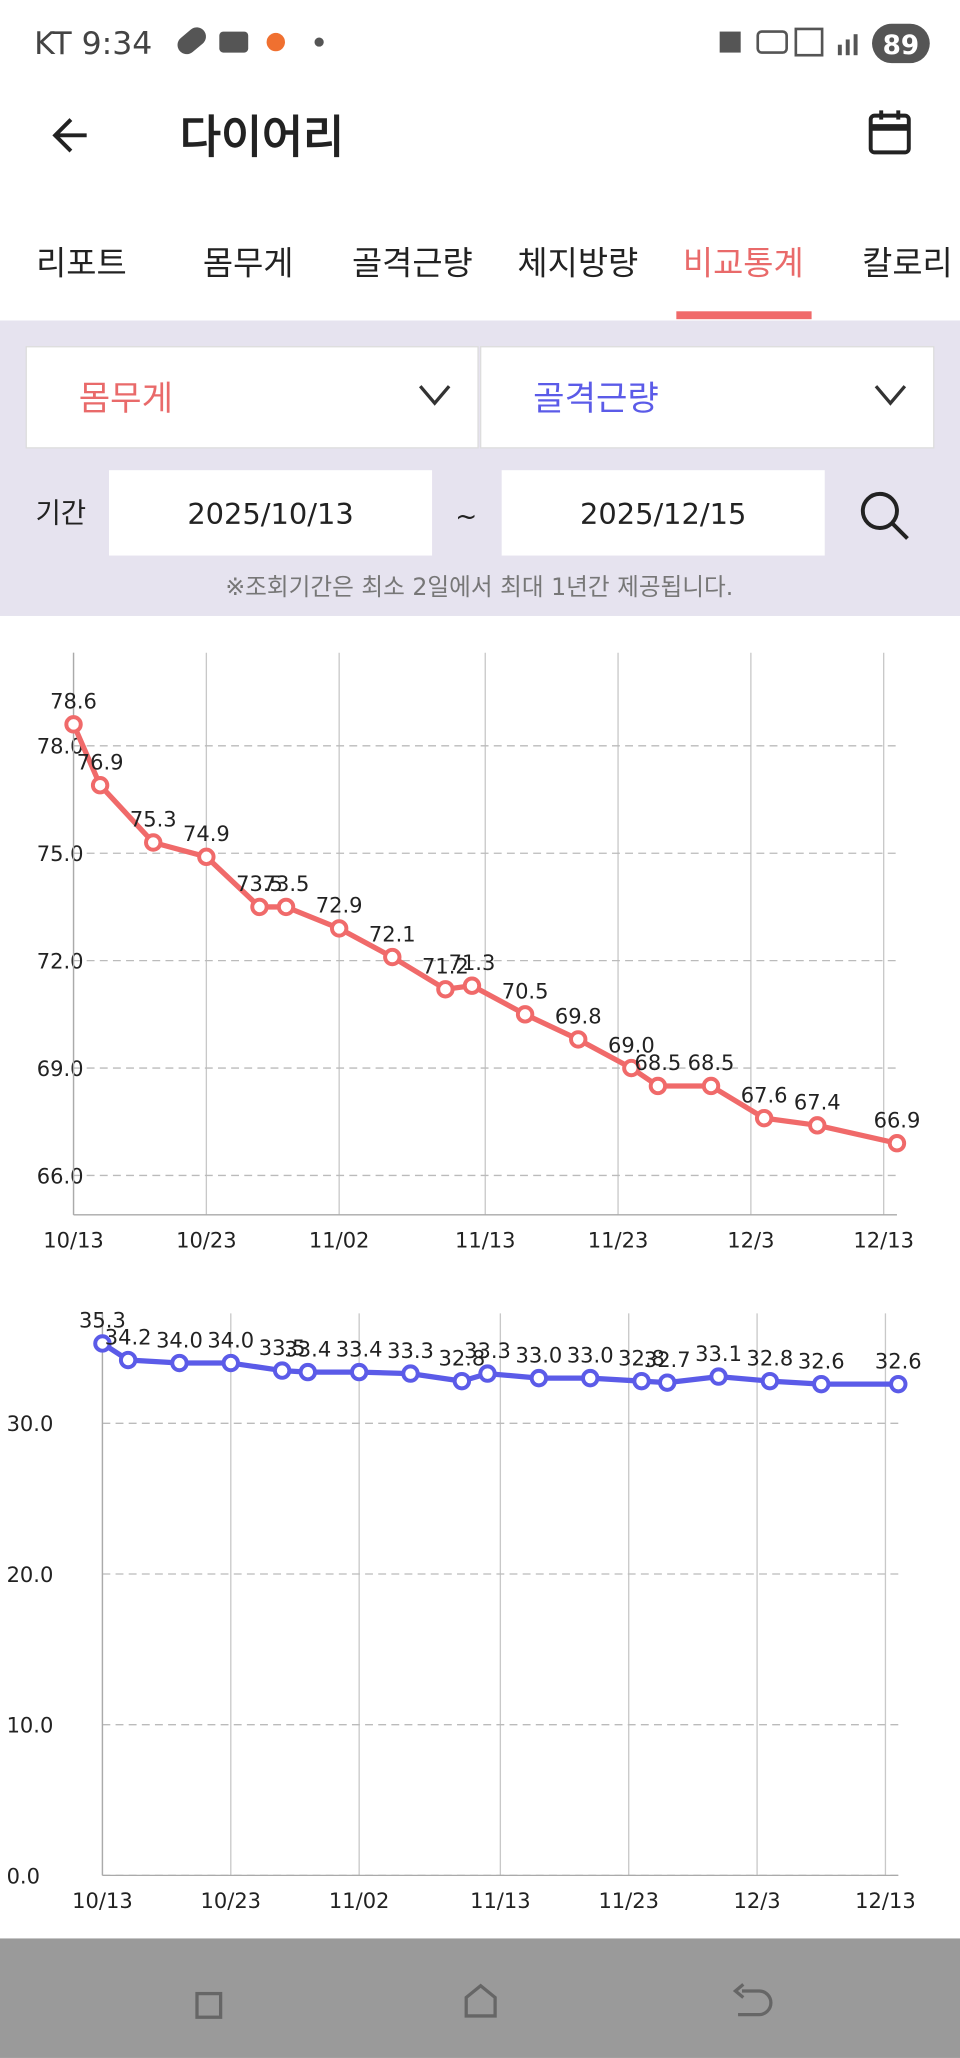  What do you see at coordinates (577, 264) in the screenshot?
I see `tab: 체지방량` at bounding box center [577, 264].